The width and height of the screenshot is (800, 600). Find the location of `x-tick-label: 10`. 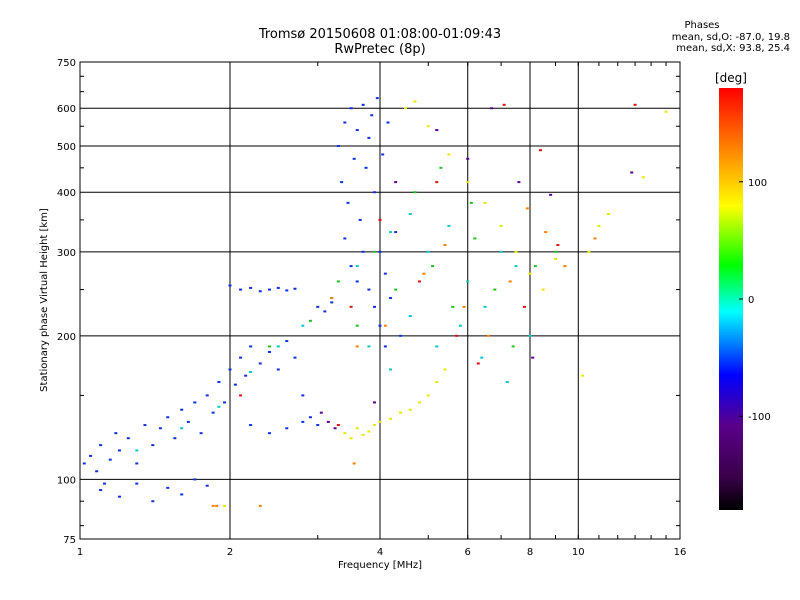

x-tick-label: 10 is located at coordinates (578, 552).